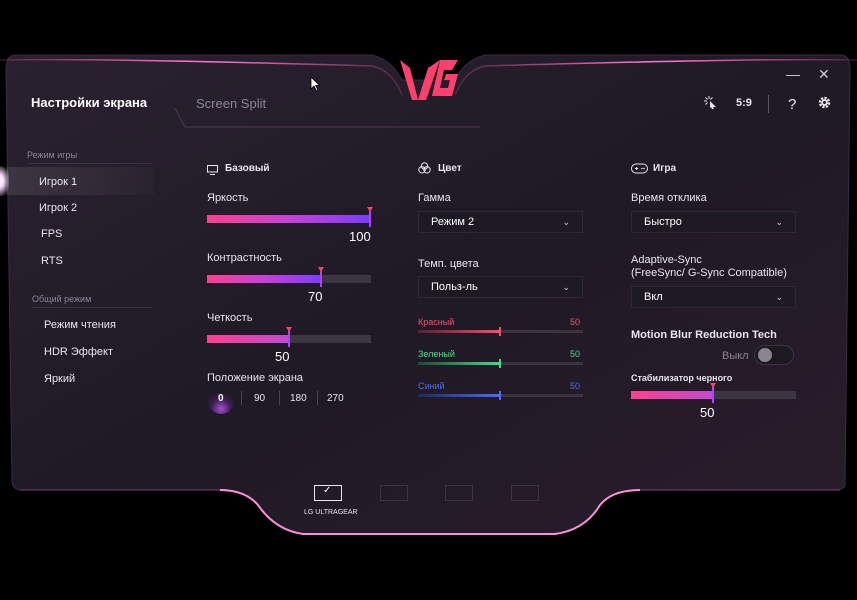 The width and height of the screenshot is (857, 600). I want to click on color-temp-value: Польз-ль, so click(454, 287).